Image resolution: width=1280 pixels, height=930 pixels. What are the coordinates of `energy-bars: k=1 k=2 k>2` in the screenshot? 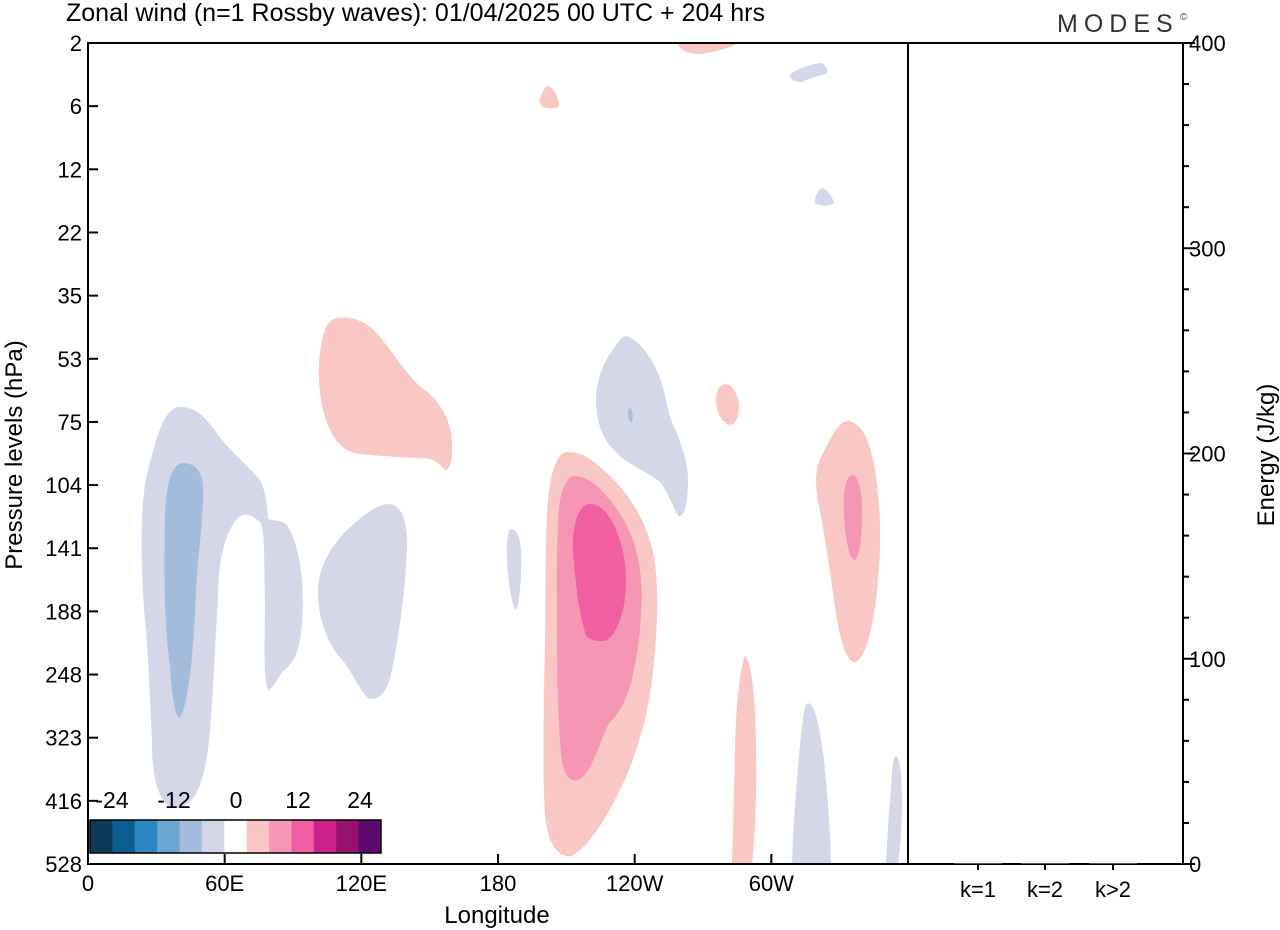 It's located at (1045, 882).